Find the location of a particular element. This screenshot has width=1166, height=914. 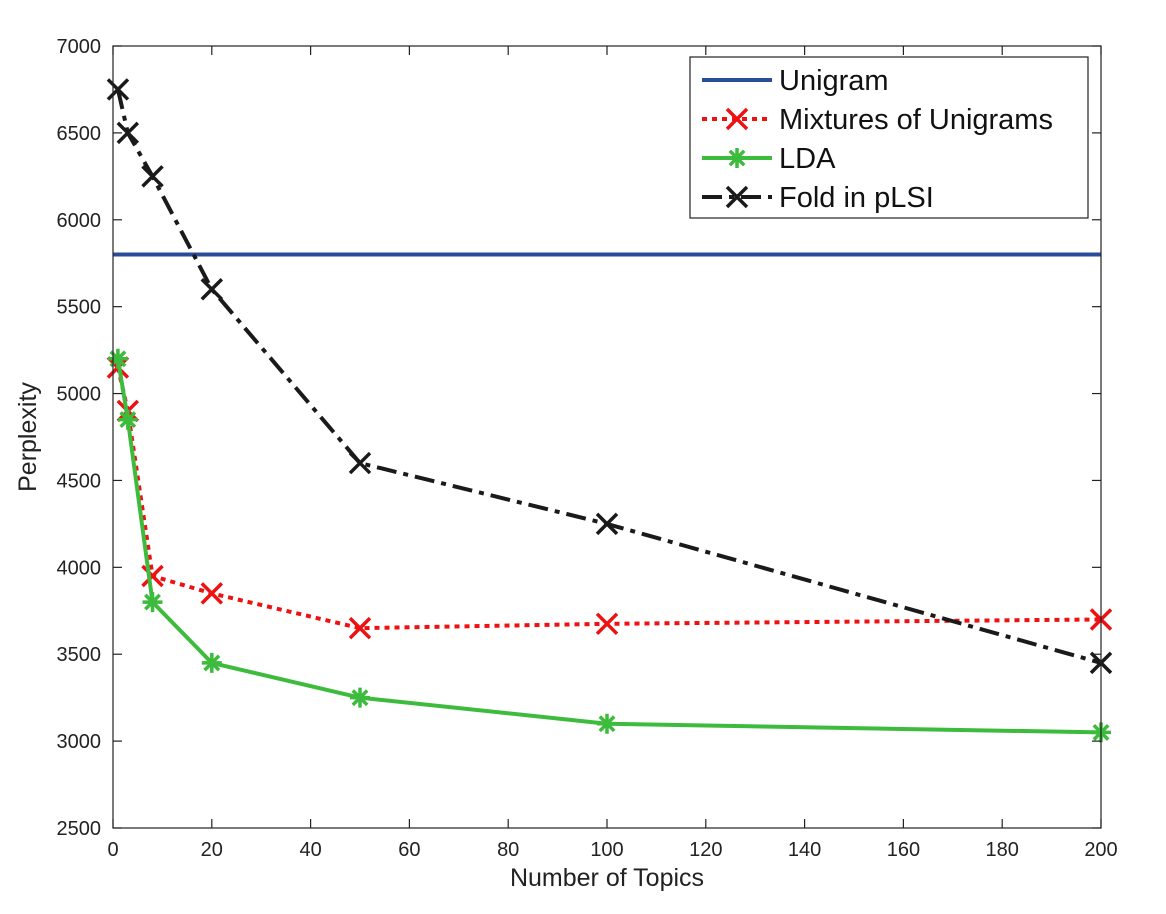

legend-box is located at coordinates (889, 137).